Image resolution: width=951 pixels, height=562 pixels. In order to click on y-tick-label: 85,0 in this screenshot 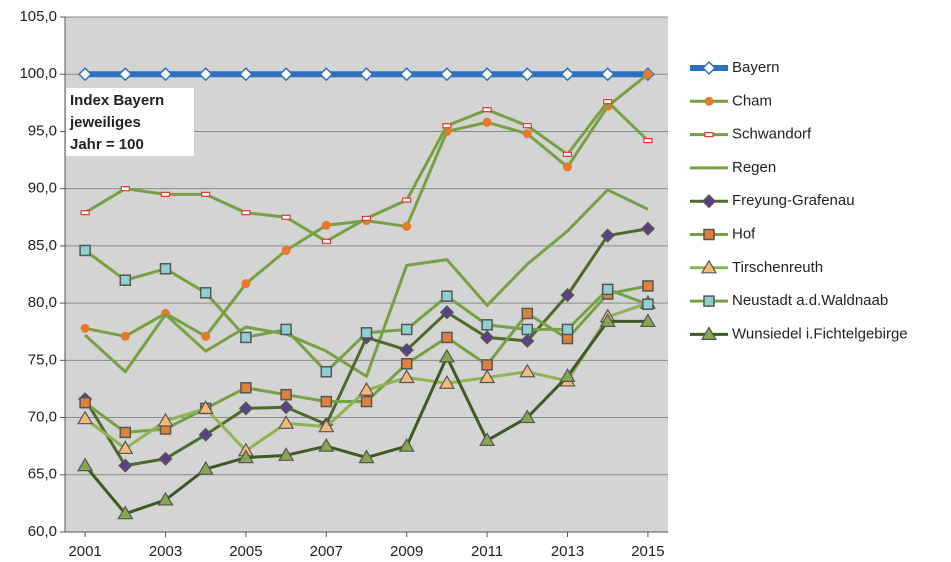, I will do `click(42, 245)`.